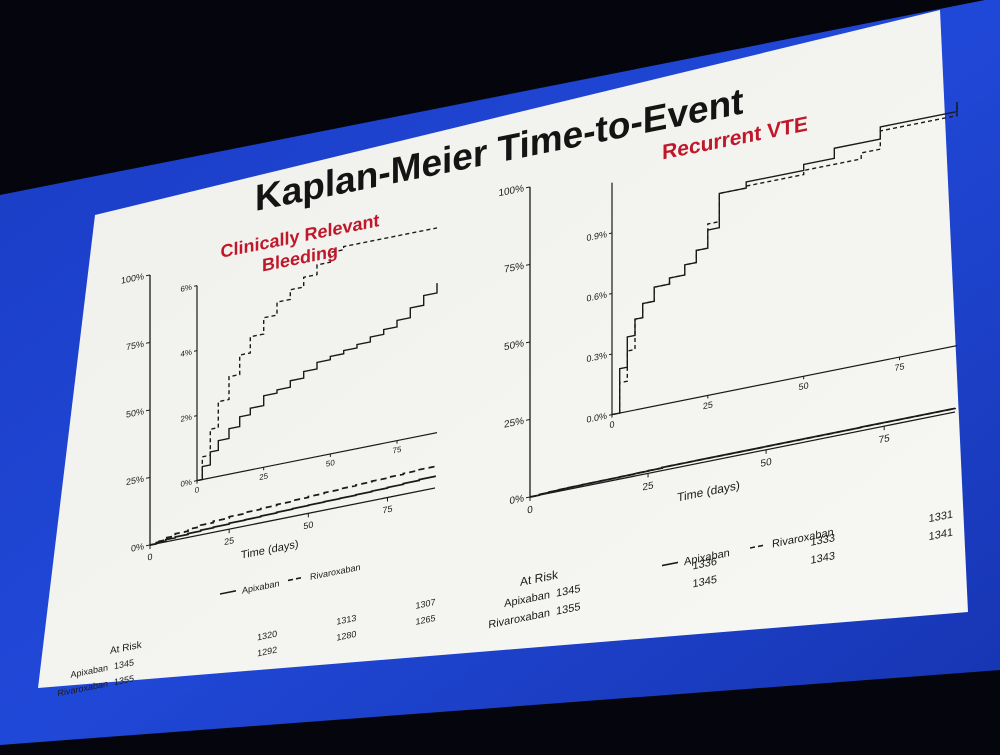 The image size is (1000, 755). I want to click on at-risk-value: 1307, so click(425, 604).